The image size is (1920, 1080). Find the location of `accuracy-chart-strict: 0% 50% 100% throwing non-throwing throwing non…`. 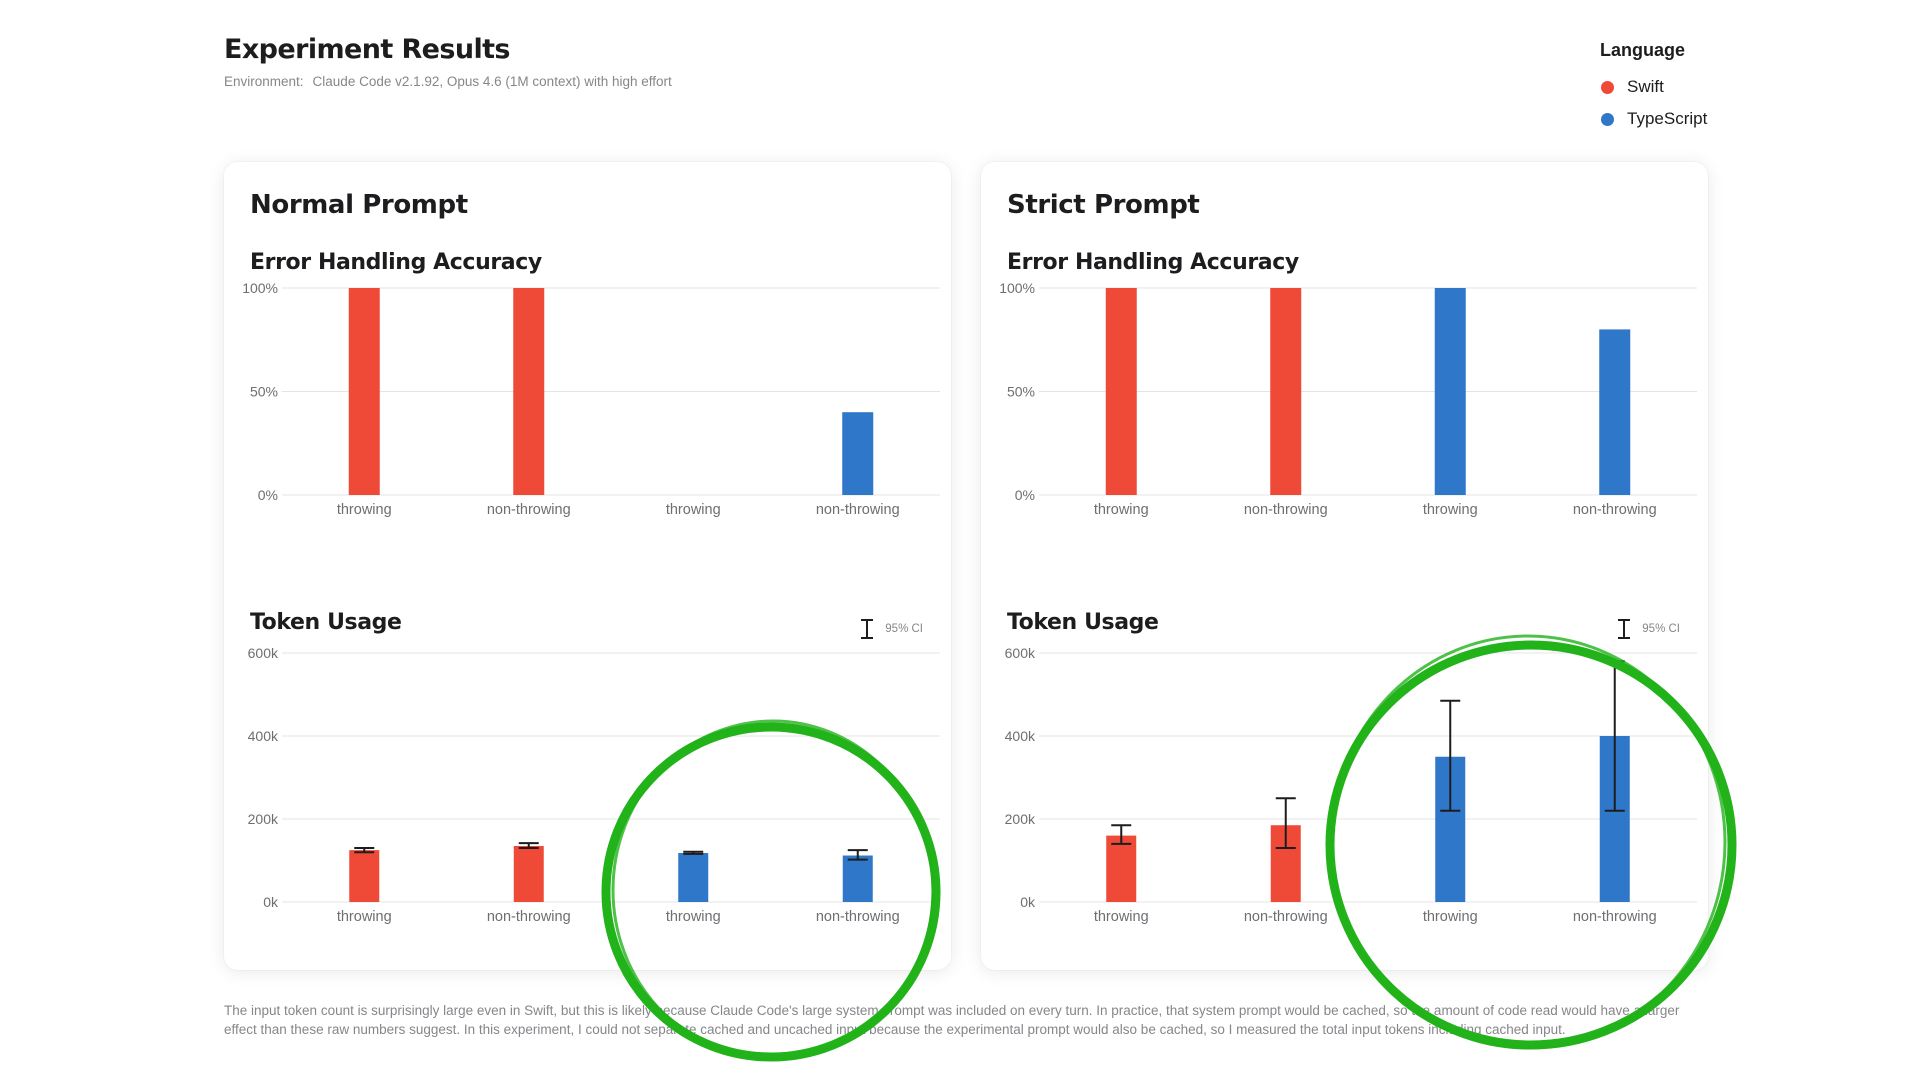

accuracy-chart-strict: 0% 50% 100% throwing non-throwing throwing non… is located at coordinates (1344, 406).